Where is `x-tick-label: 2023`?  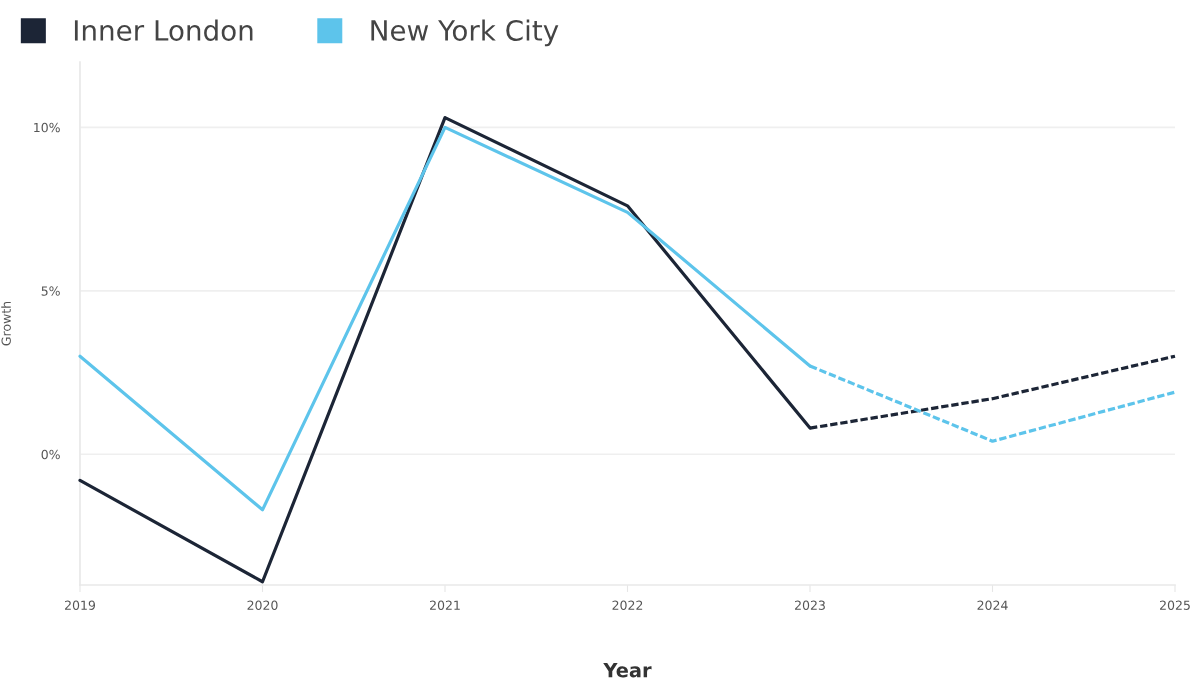 x-tick-label: 2023 is located at coordinates (810, 605).